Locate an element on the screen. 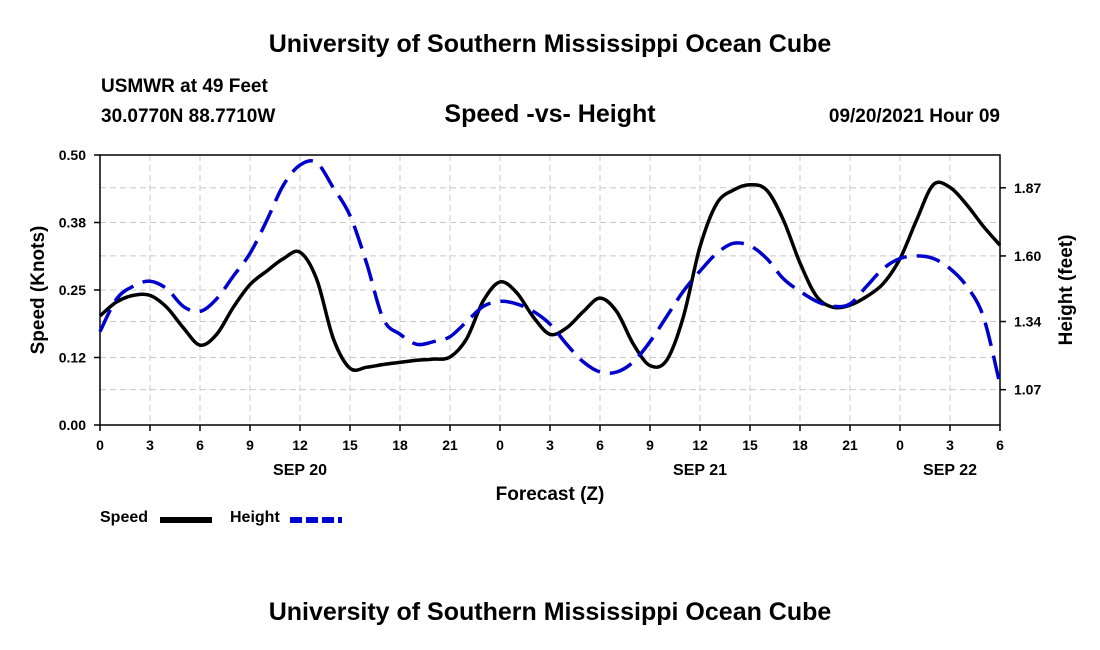 The width and height of the screenshot is (1100, 650). date-label: SEP 22 is located at coordinates (950, 470).